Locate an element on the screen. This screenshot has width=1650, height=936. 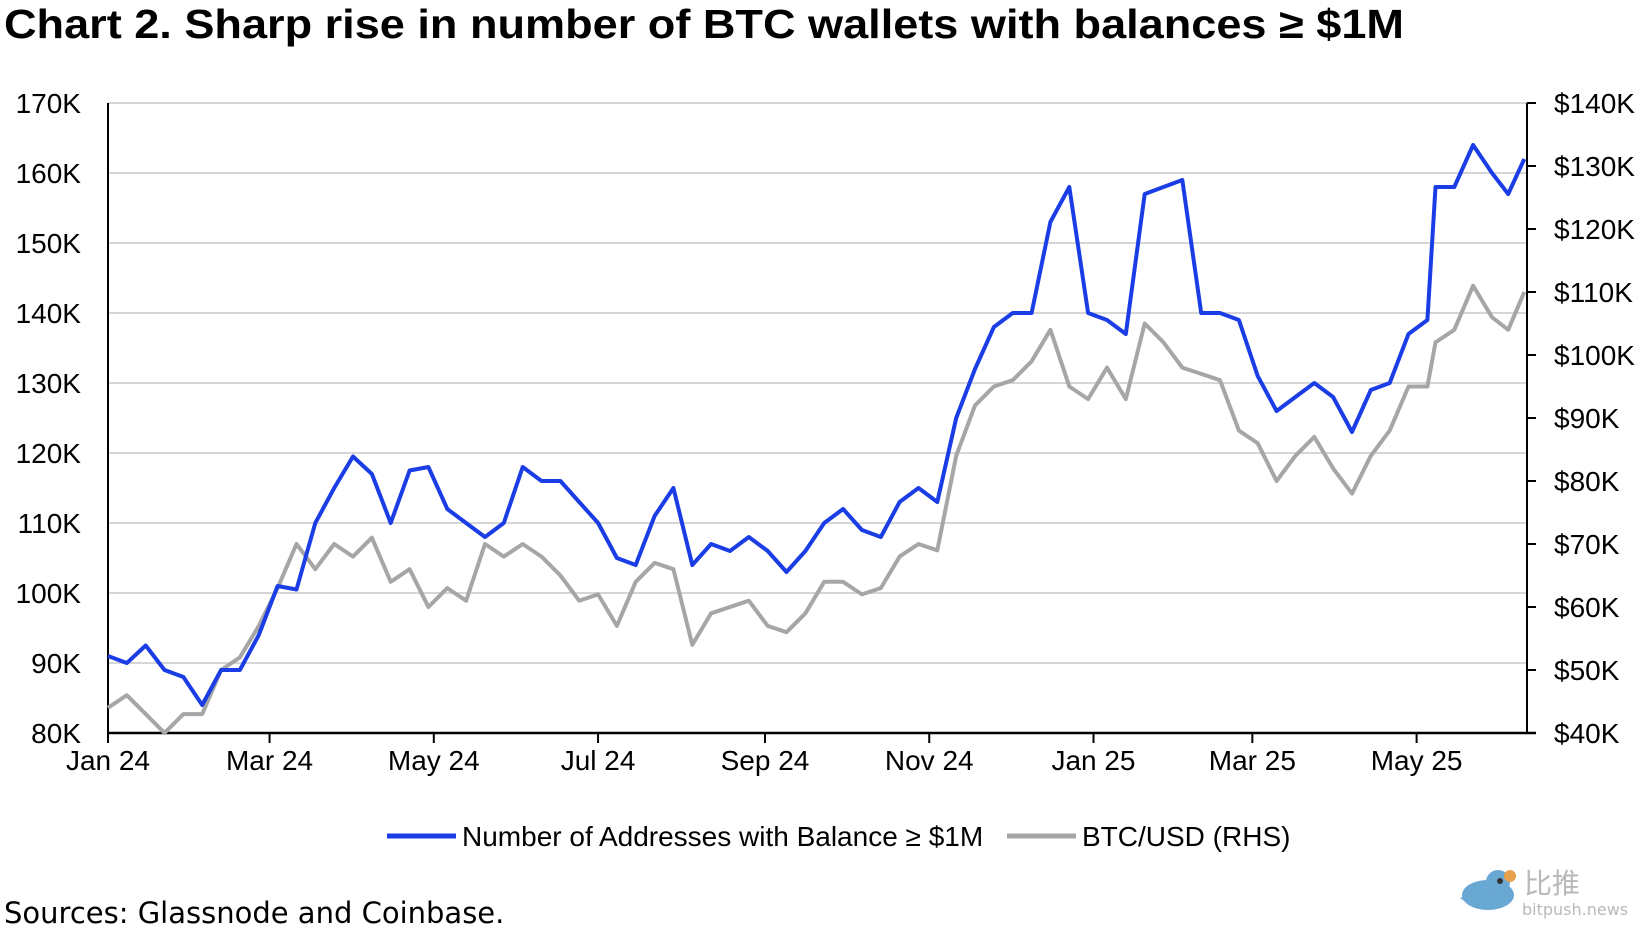
right-tick-label: $120K is located at coordinates (1594, 229).